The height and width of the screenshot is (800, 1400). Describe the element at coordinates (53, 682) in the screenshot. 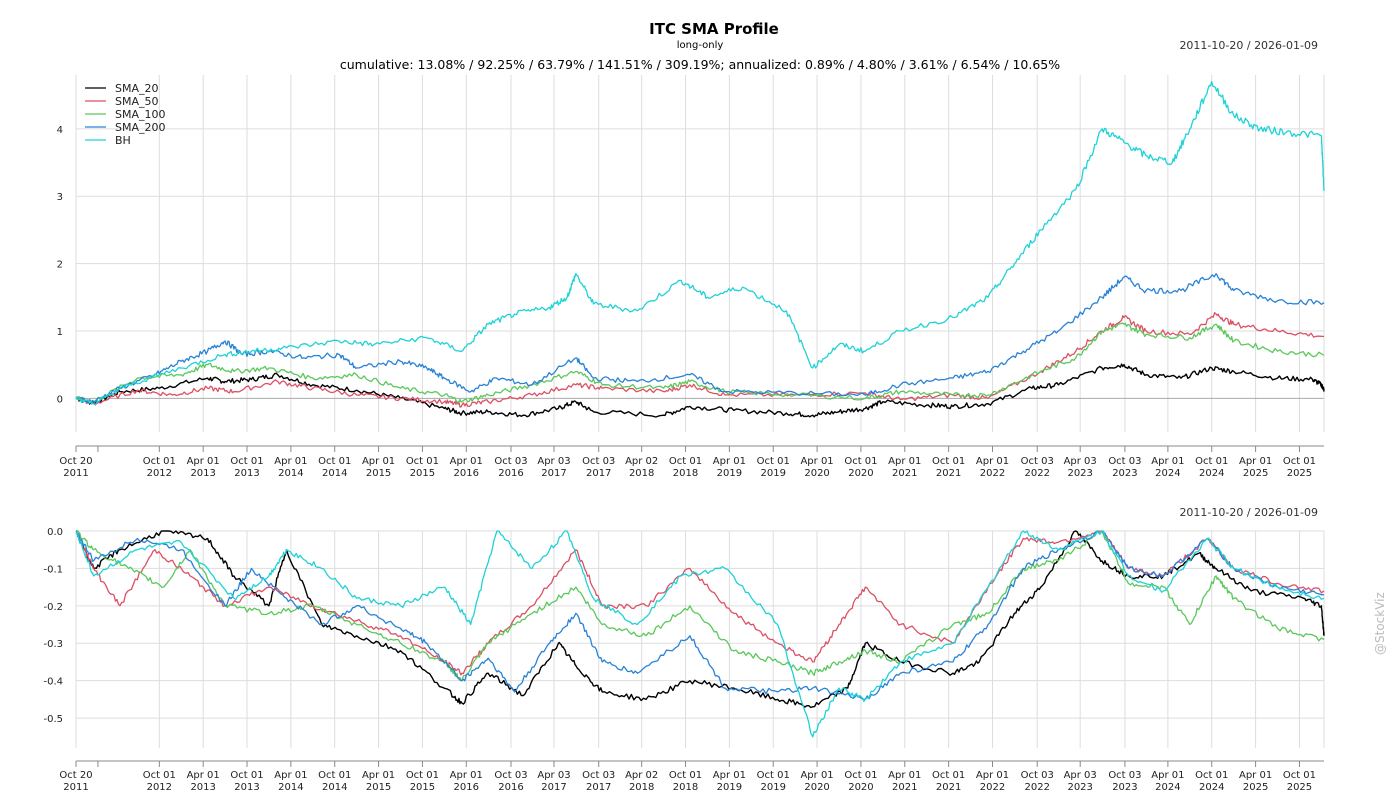

I see `y-tick-label: -0.4` at that location.